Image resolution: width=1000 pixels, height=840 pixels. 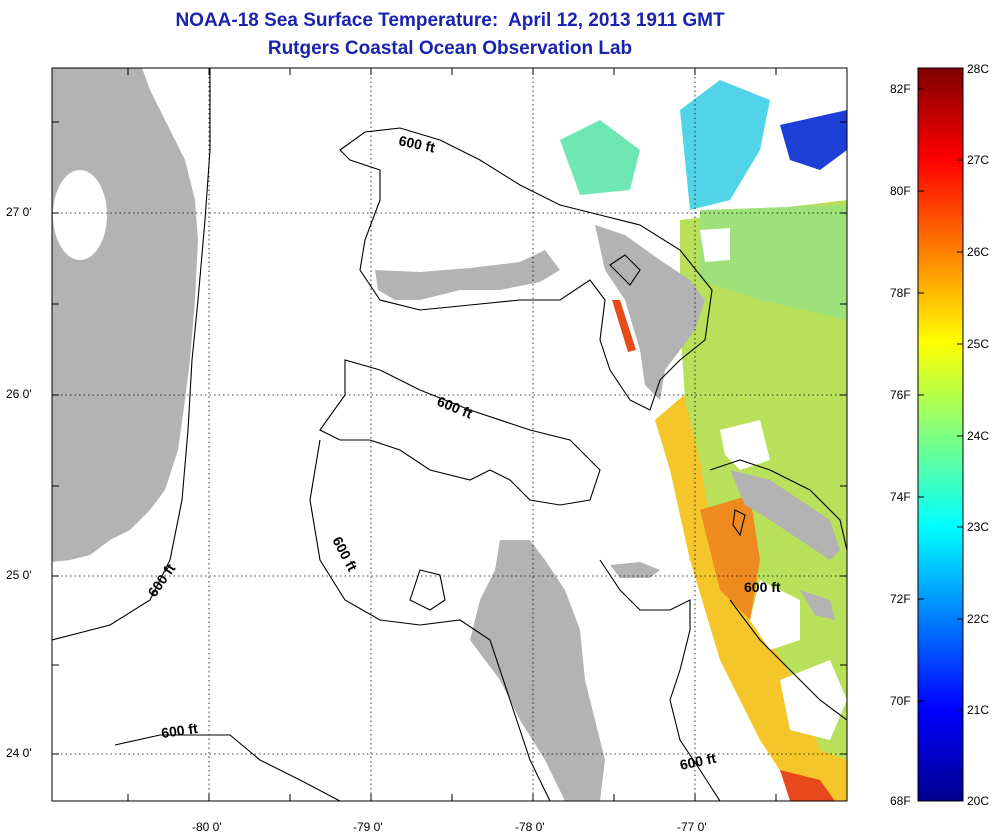 What do you see at coordinates (900, 89) in the screenshot?
I see `colorbar-label-f: 82F` at bounding box center [900, 89].